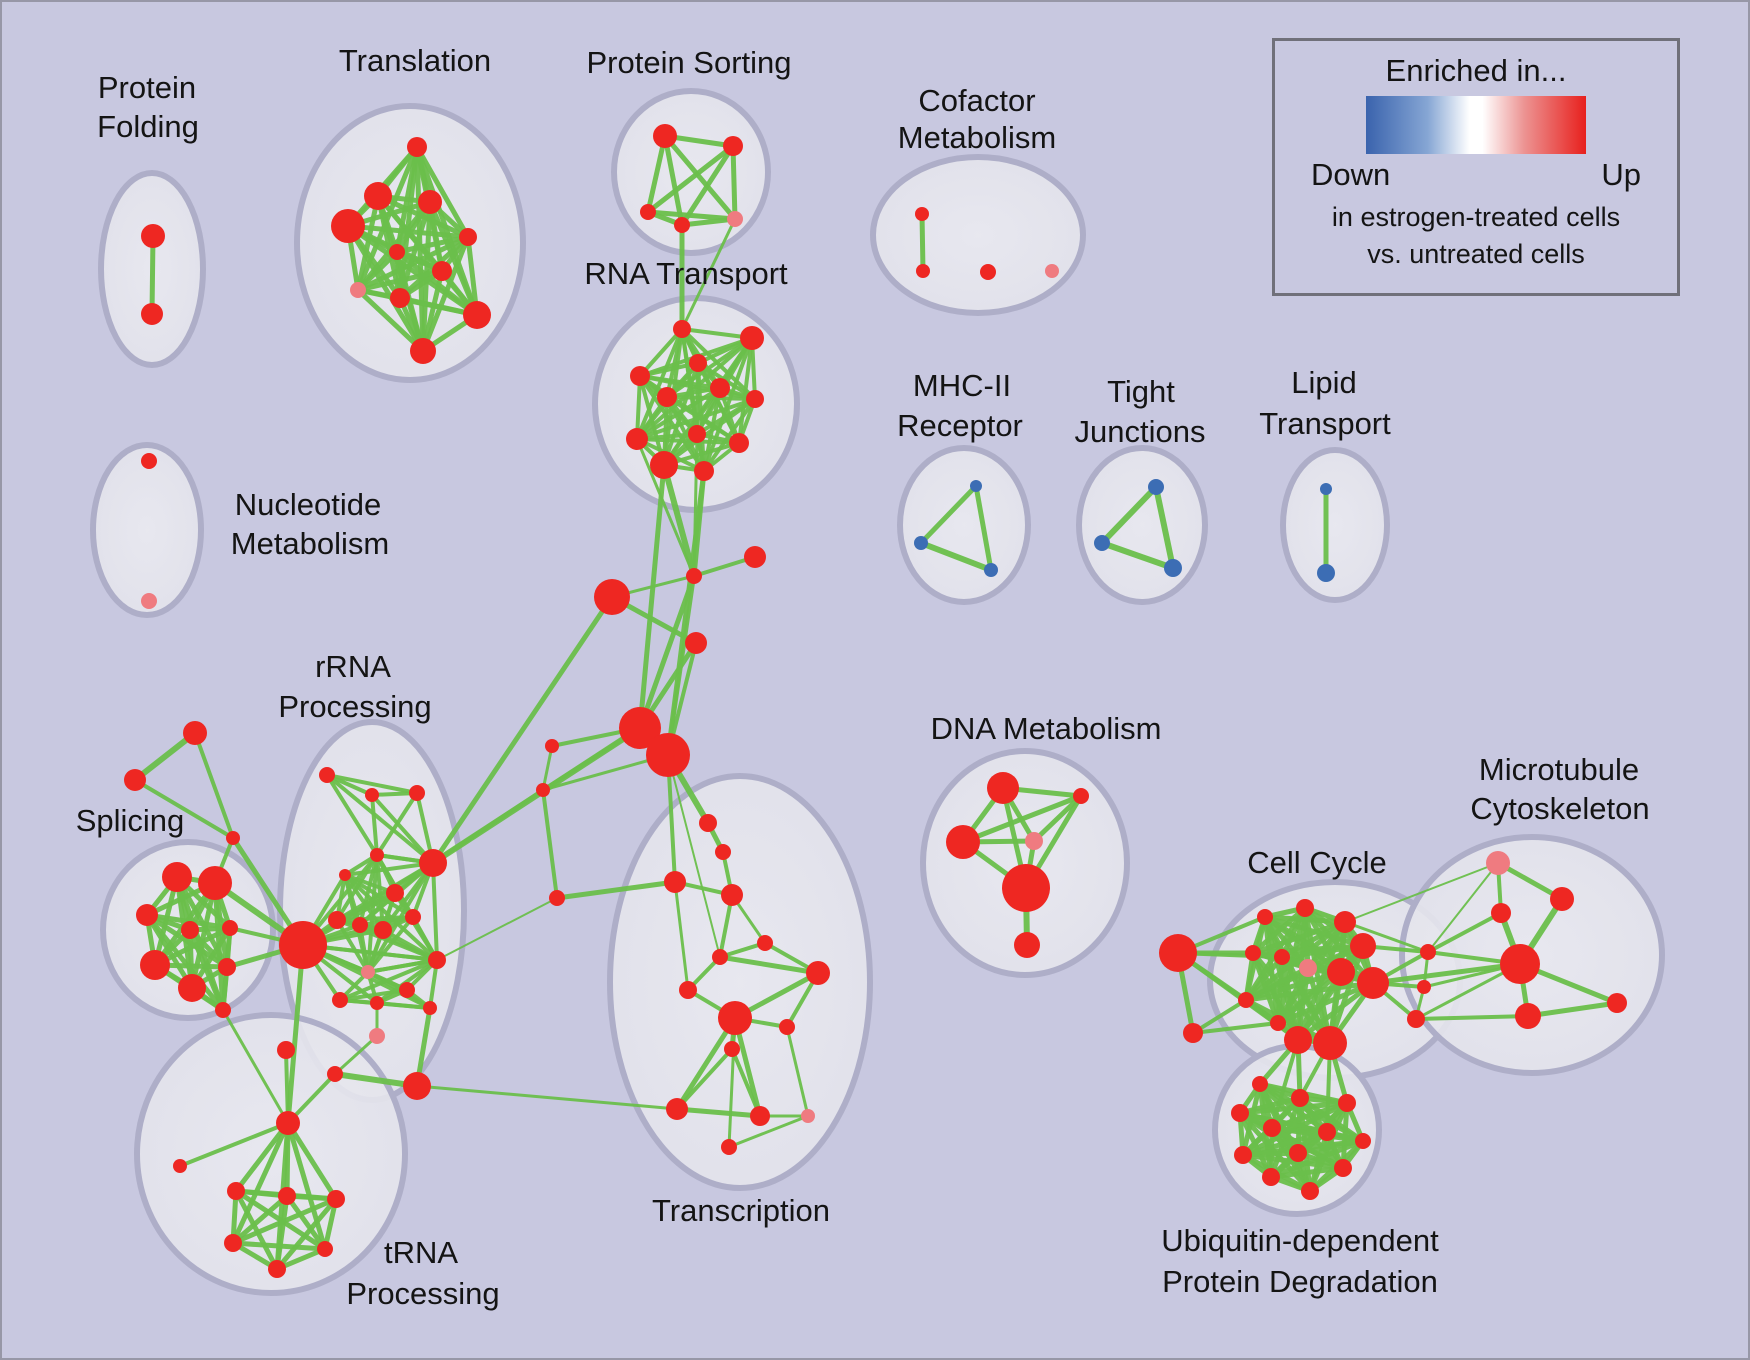  I want to click on node-r11, so click(664, 465).